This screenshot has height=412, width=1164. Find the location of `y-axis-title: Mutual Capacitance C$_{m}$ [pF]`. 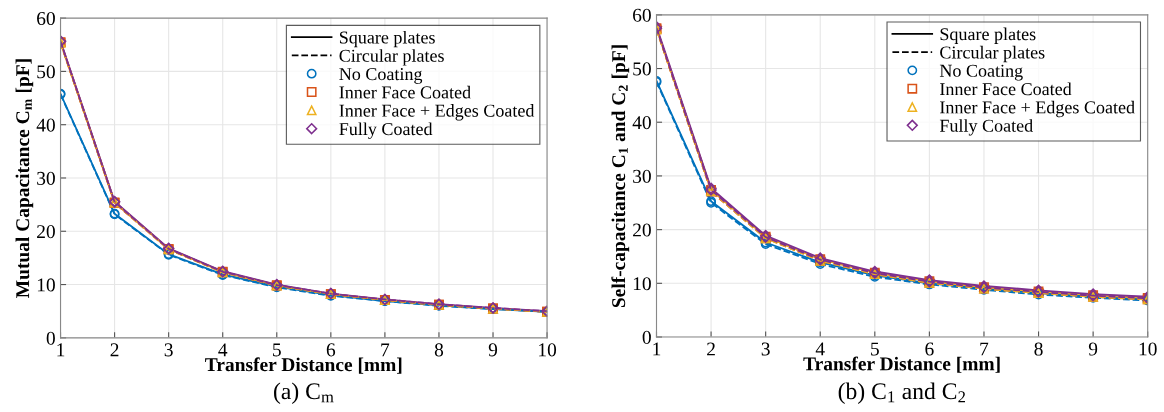

y-axis-title: Mutual Capacitance C$_{m}$ [pF] is located at coordinates (24, 178).